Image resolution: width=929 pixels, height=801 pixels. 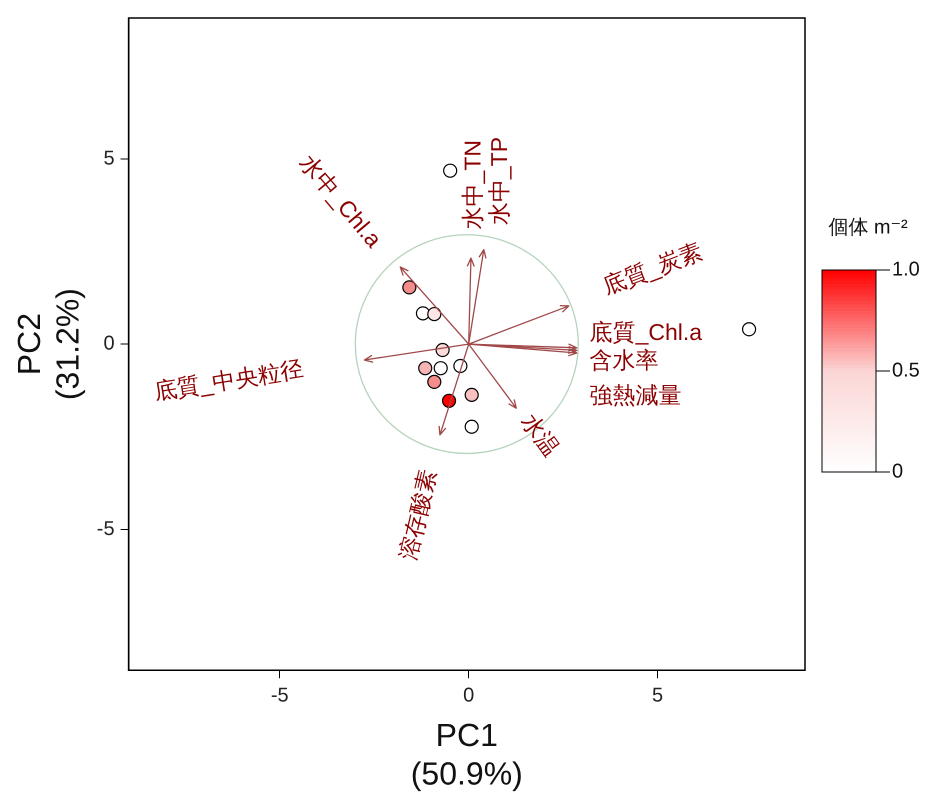 What do you see at coordinates (279, 695) in the screenshot?
I see `x-tick-label: -5` at bounding box center [279, 695].